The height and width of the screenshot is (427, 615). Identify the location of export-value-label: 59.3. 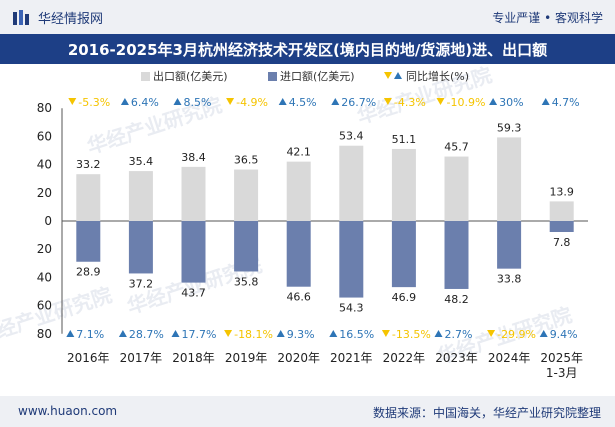
(509, 127).